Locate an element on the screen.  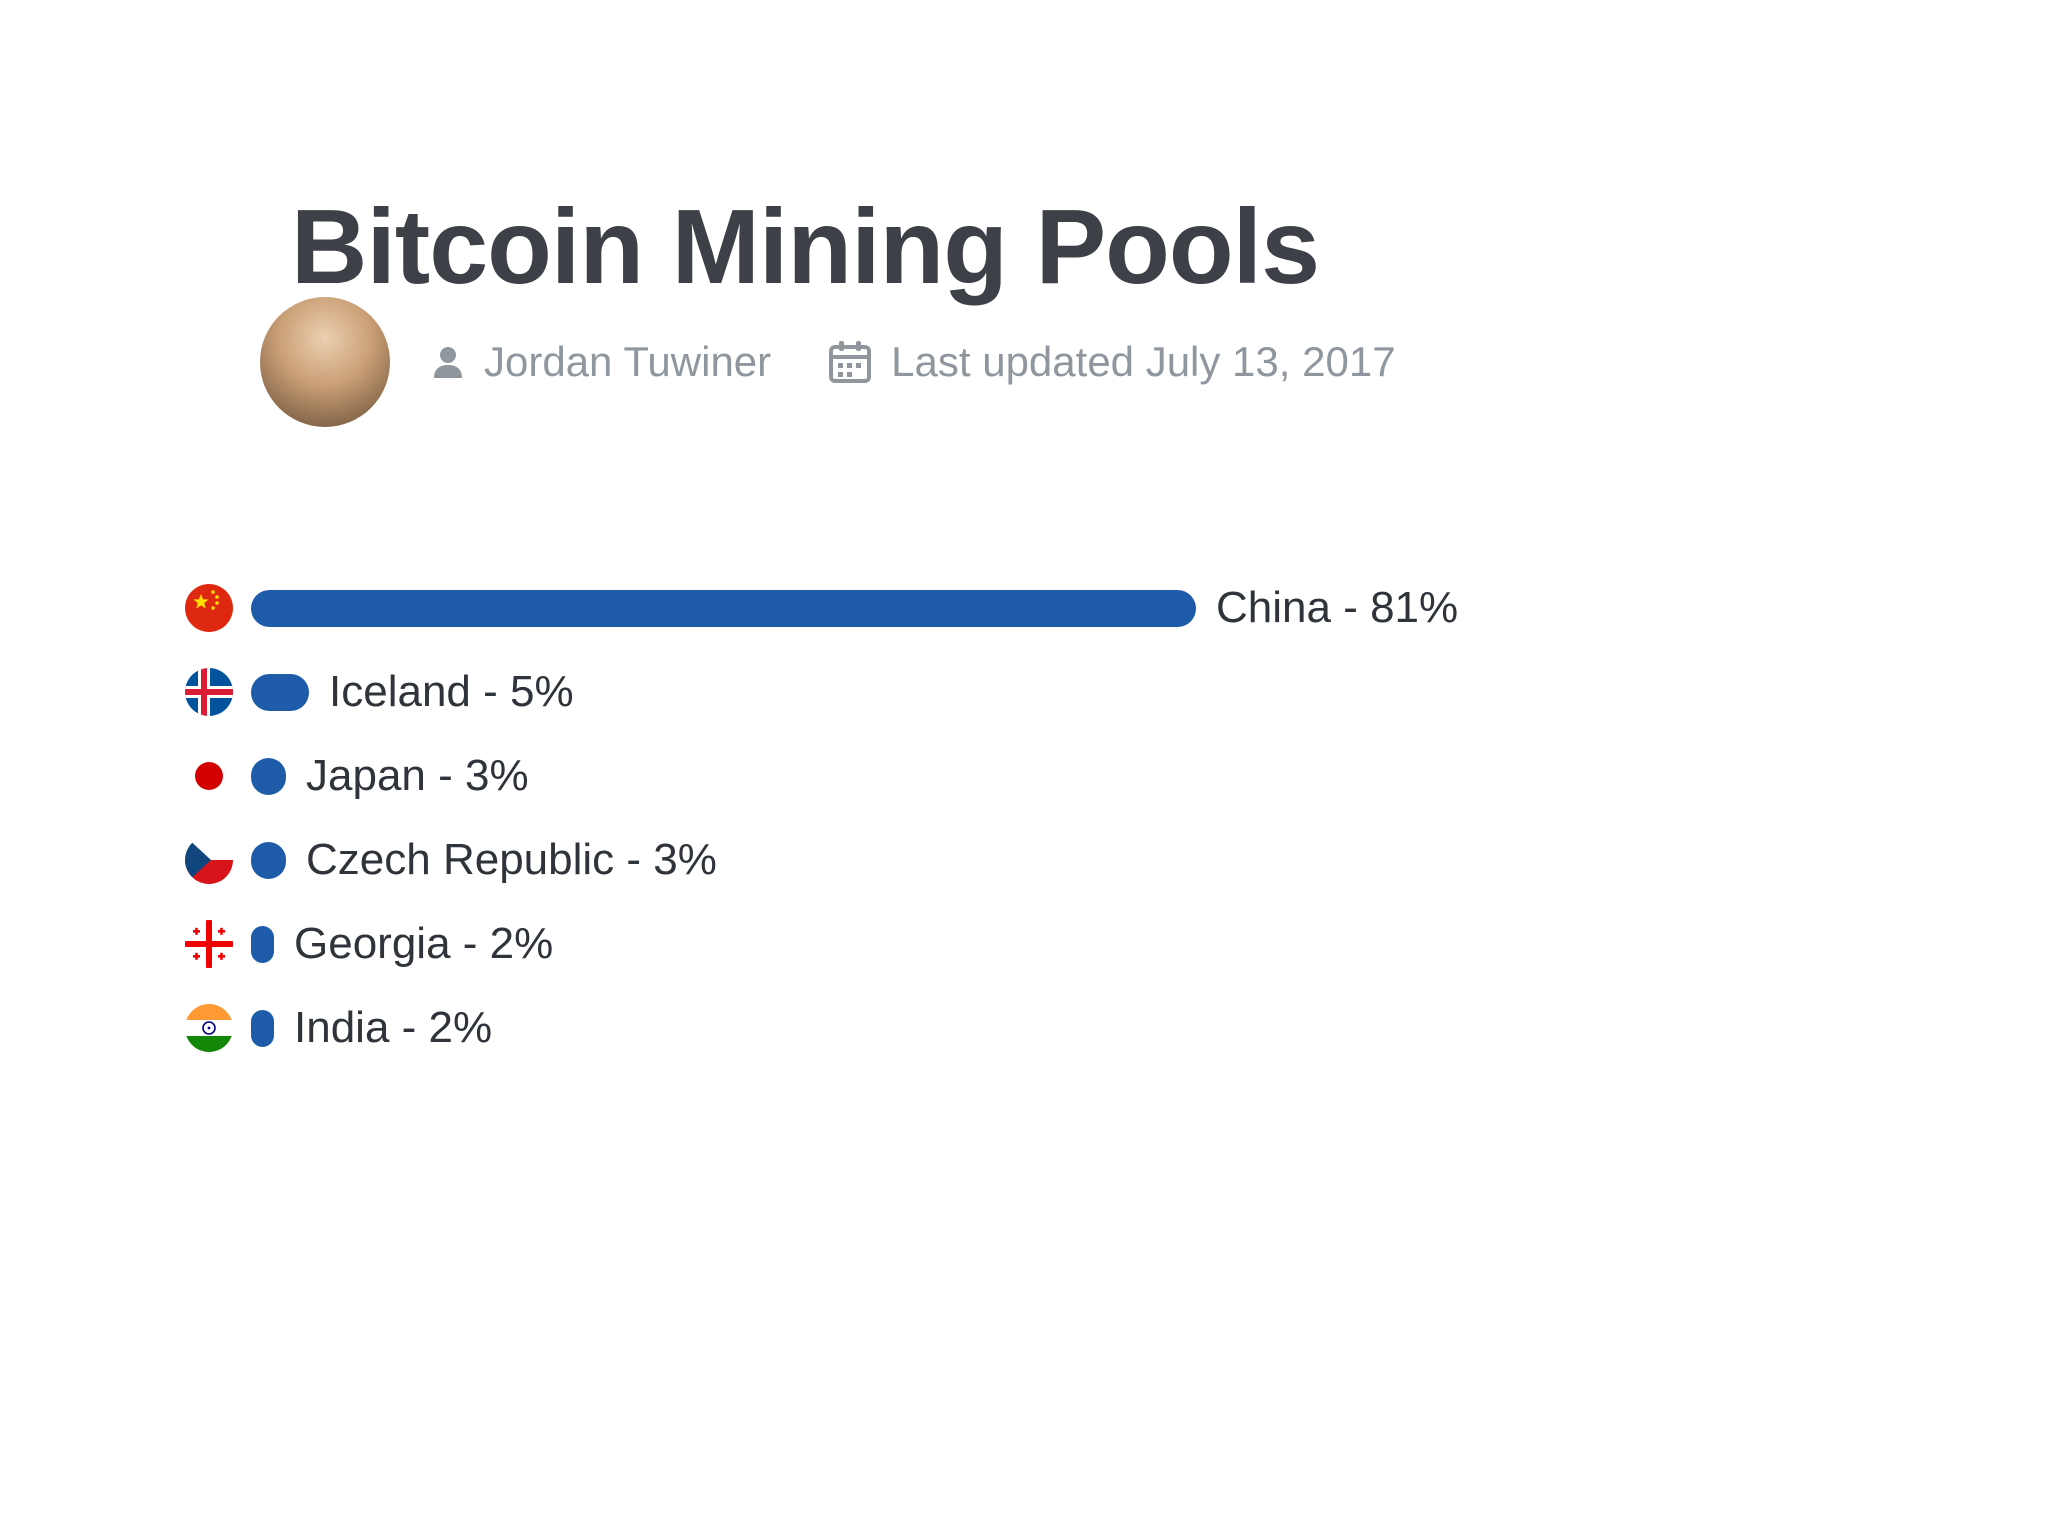
calendar-icon is located at coordinates (850, 362).